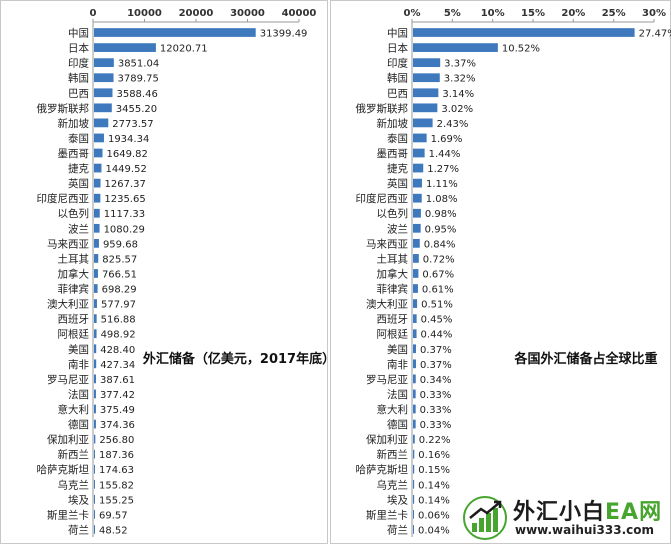 This screenshot has width=671, height=545. I want to click on share-category-label: 乌克兰, so click(393, 484).